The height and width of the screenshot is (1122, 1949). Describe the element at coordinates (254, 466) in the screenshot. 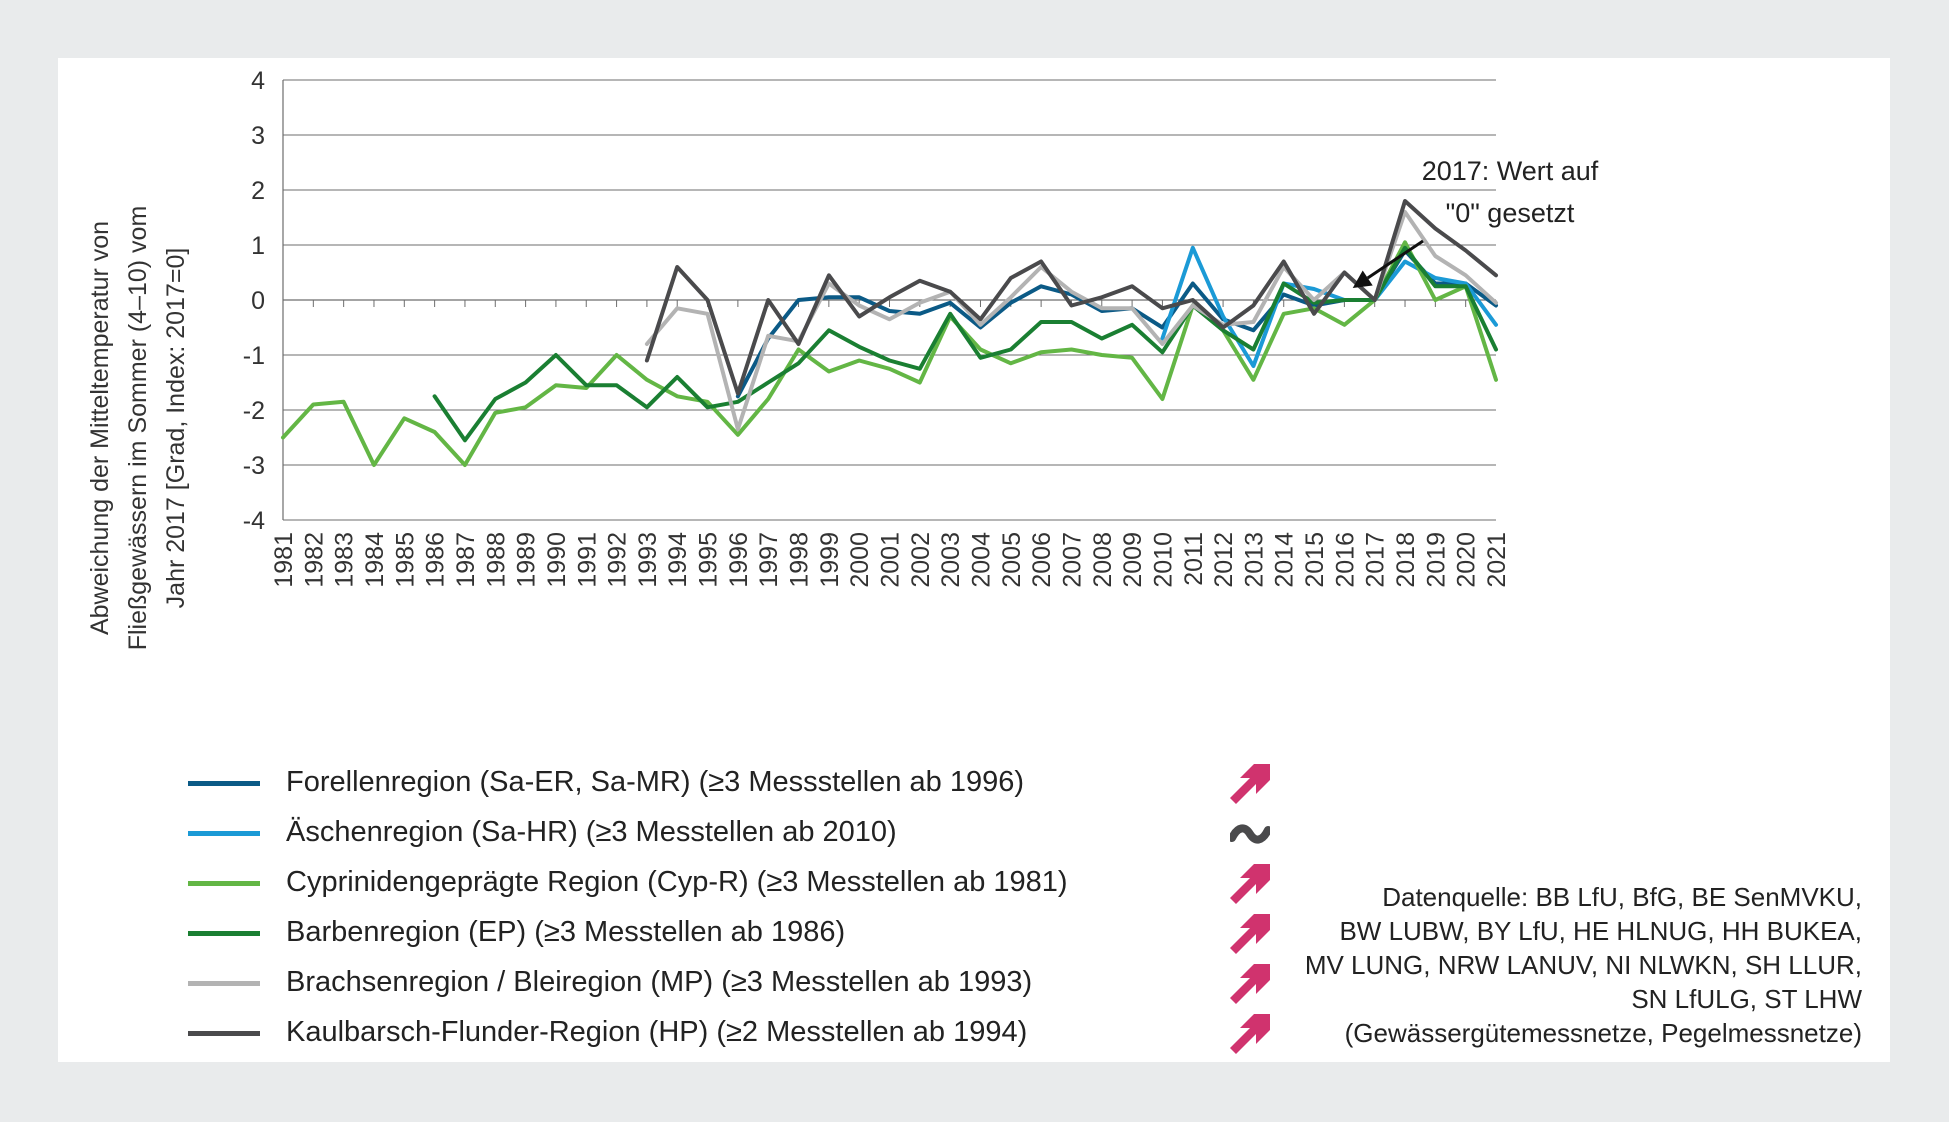

I see `y-tick-label: -3` at that location.